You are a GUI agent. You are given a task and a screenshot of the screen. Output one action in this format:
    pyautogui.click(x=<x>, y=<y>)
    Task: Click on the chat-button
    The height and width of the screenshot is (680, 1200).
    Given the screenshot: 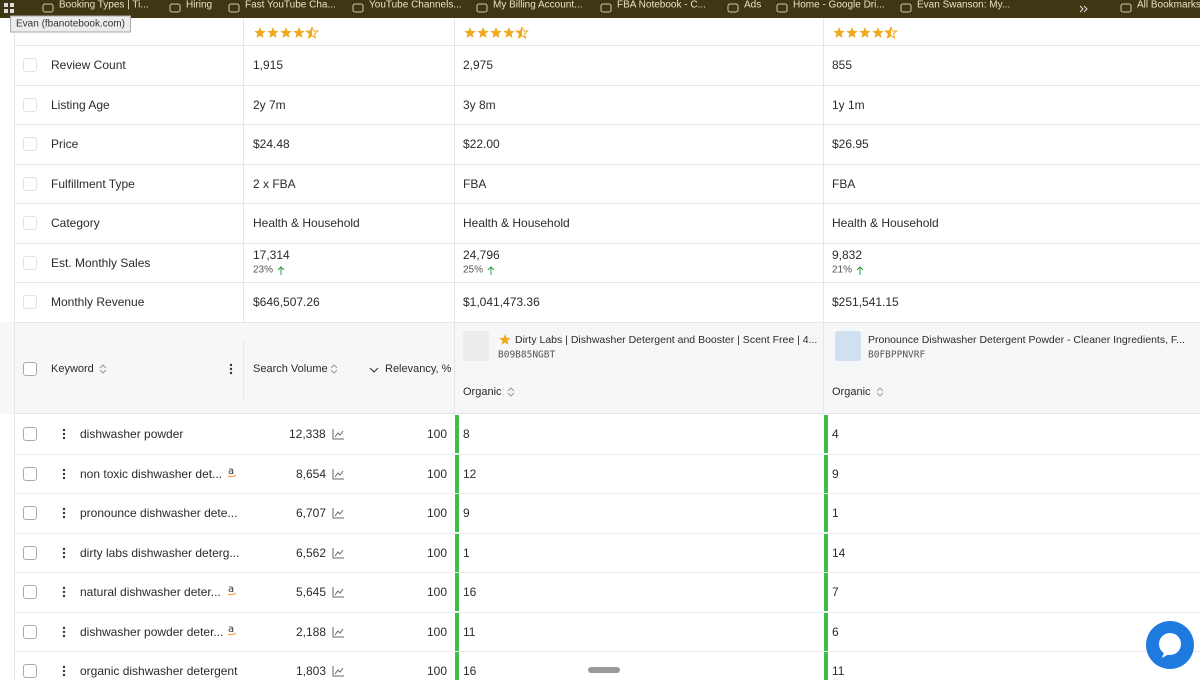 What is the action you would take?
    pyautogui.click(x=1170, y=645)
    